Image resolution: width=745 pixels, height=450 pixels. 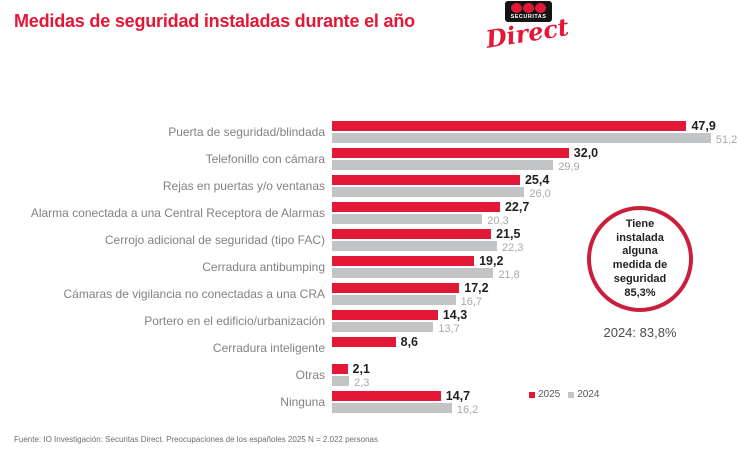 What do you see at coordinates (513, 248) in the screenshot?
I see `value-label-2024: 22,3` at bounding box center [513, 248].